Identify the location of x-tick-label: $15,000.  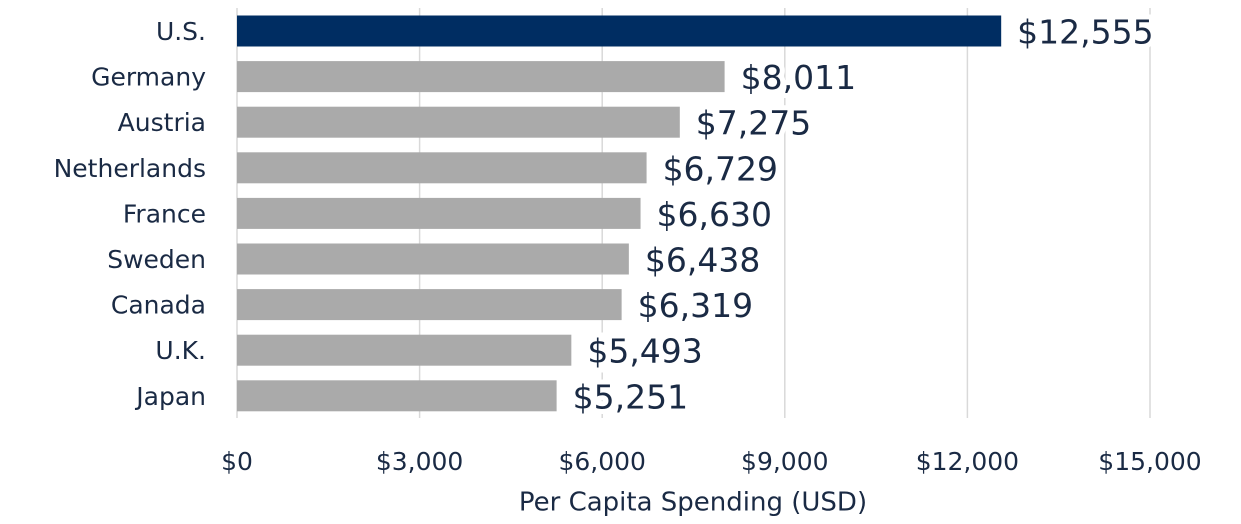
(1149, 461).